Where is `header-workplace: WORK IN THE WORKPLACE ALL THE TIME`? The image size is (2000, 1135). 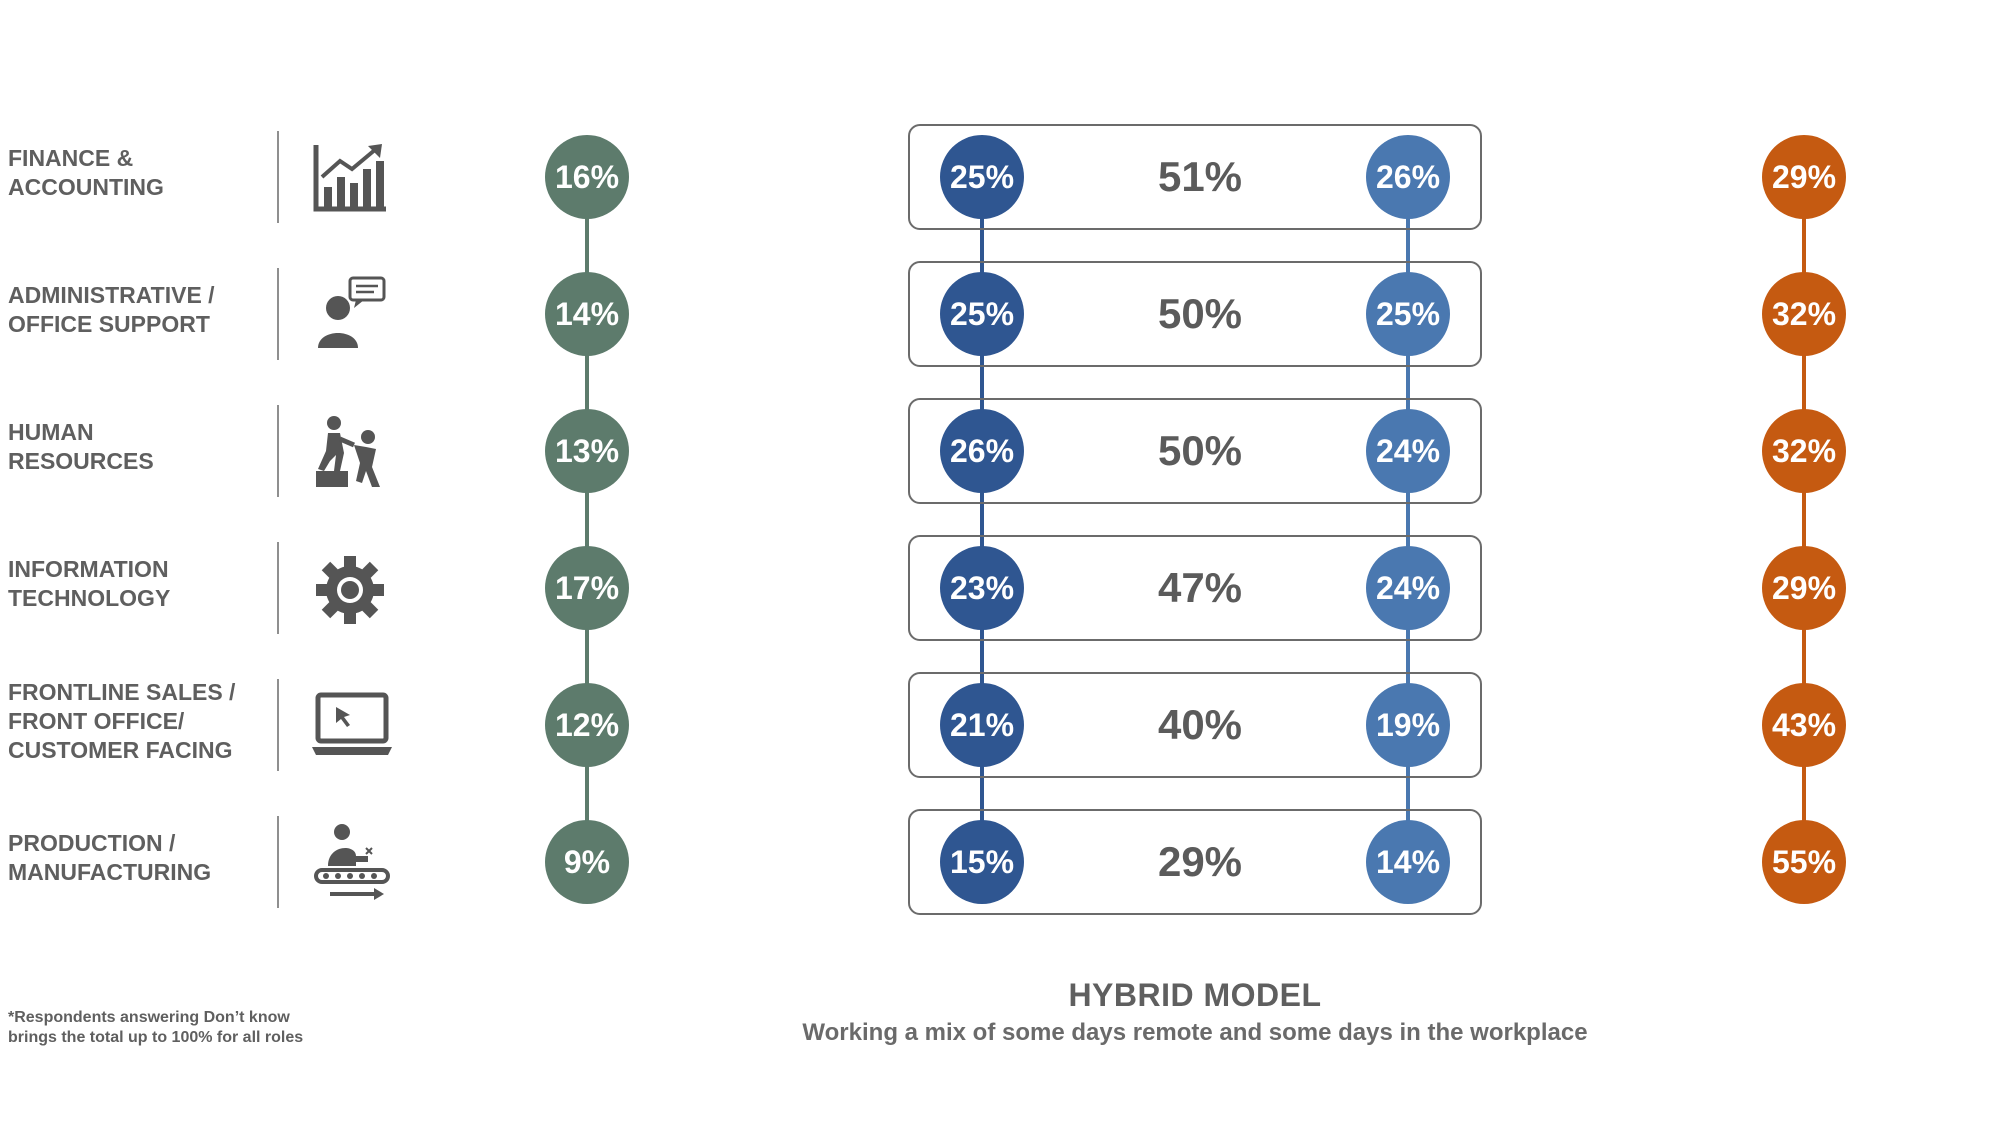
header-workplace: WORK IN THE WORKPLACE ALL THE TIME is located at coordinates (1805, 64).